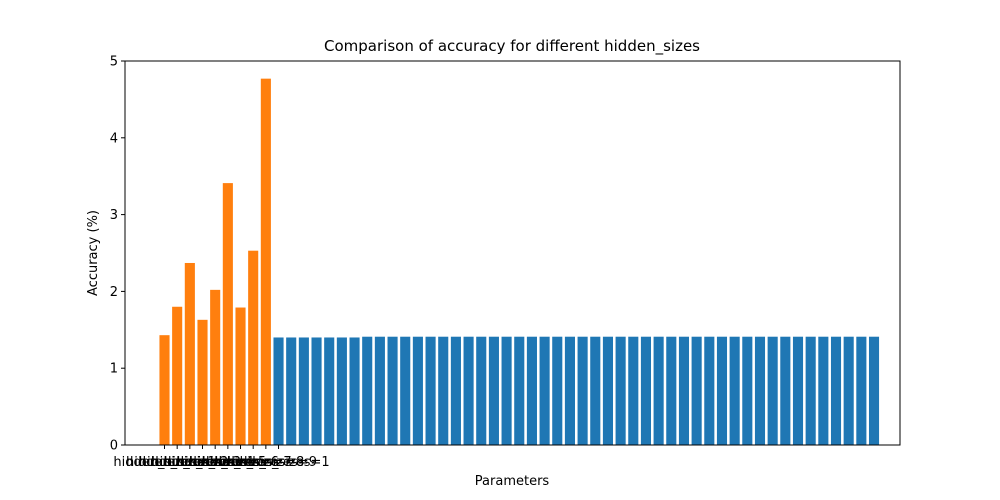  Describe the element at coordinates (117, 254) in the screenshot. I see `y-axis: 0 1 2 3 4 5` at that location.